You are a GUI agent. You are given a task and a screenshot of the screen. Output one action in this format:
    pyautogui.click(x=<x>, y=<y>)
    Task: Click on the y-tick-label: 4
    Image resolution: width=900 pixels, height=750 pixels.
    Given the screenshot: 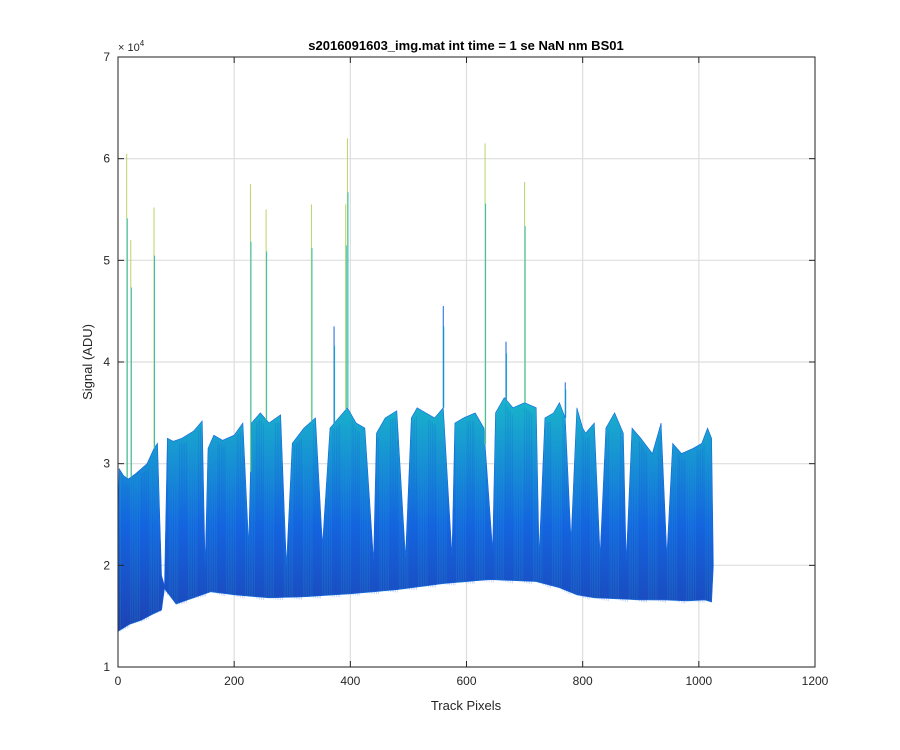 What is the action you would take?
    pyautogui.click(x=106, y=362)
    